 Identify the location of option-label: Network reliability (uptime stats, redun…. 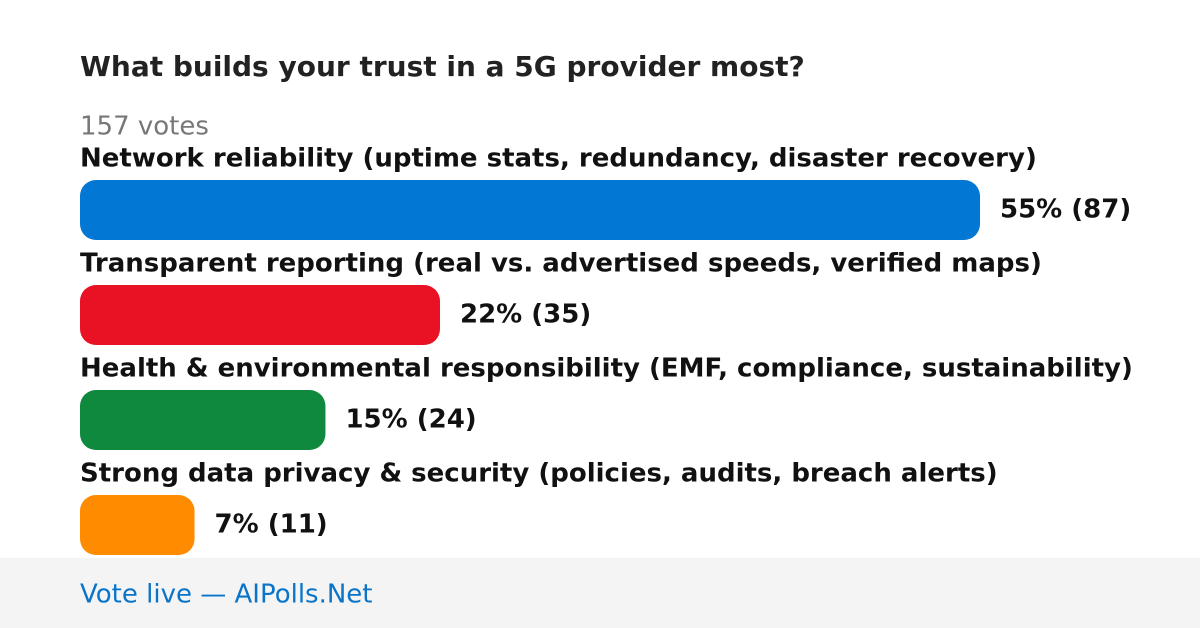
(558, 159).